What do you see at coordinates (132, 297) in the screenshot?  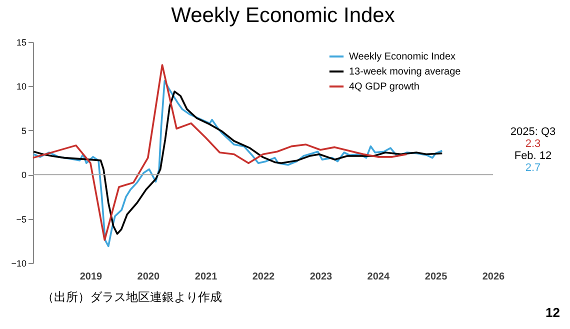 I see `text: （出所）ダラス地区連銀より作成` at bounding box center [132, 297].